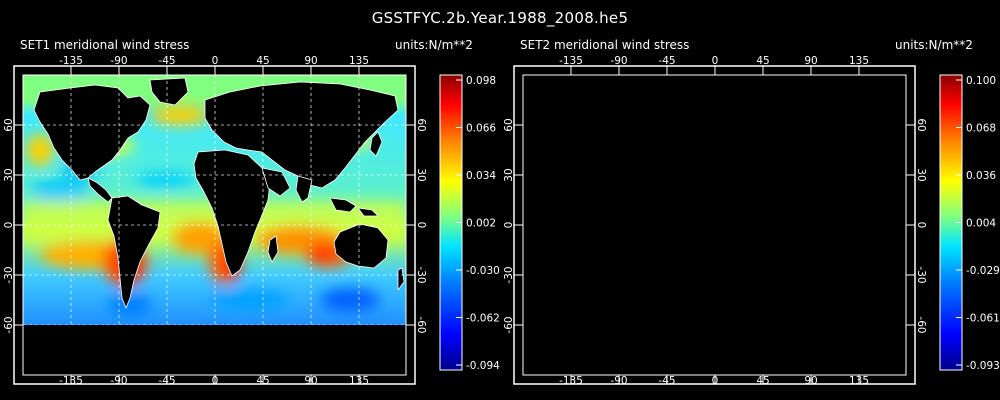 The width and height of the screenshot is (1000, 400). What do you see at coordinates (605, 45) in the screenshot?
I see `panel-2-title: SET2 meridional wind stress` at bounding box center [605, 45].